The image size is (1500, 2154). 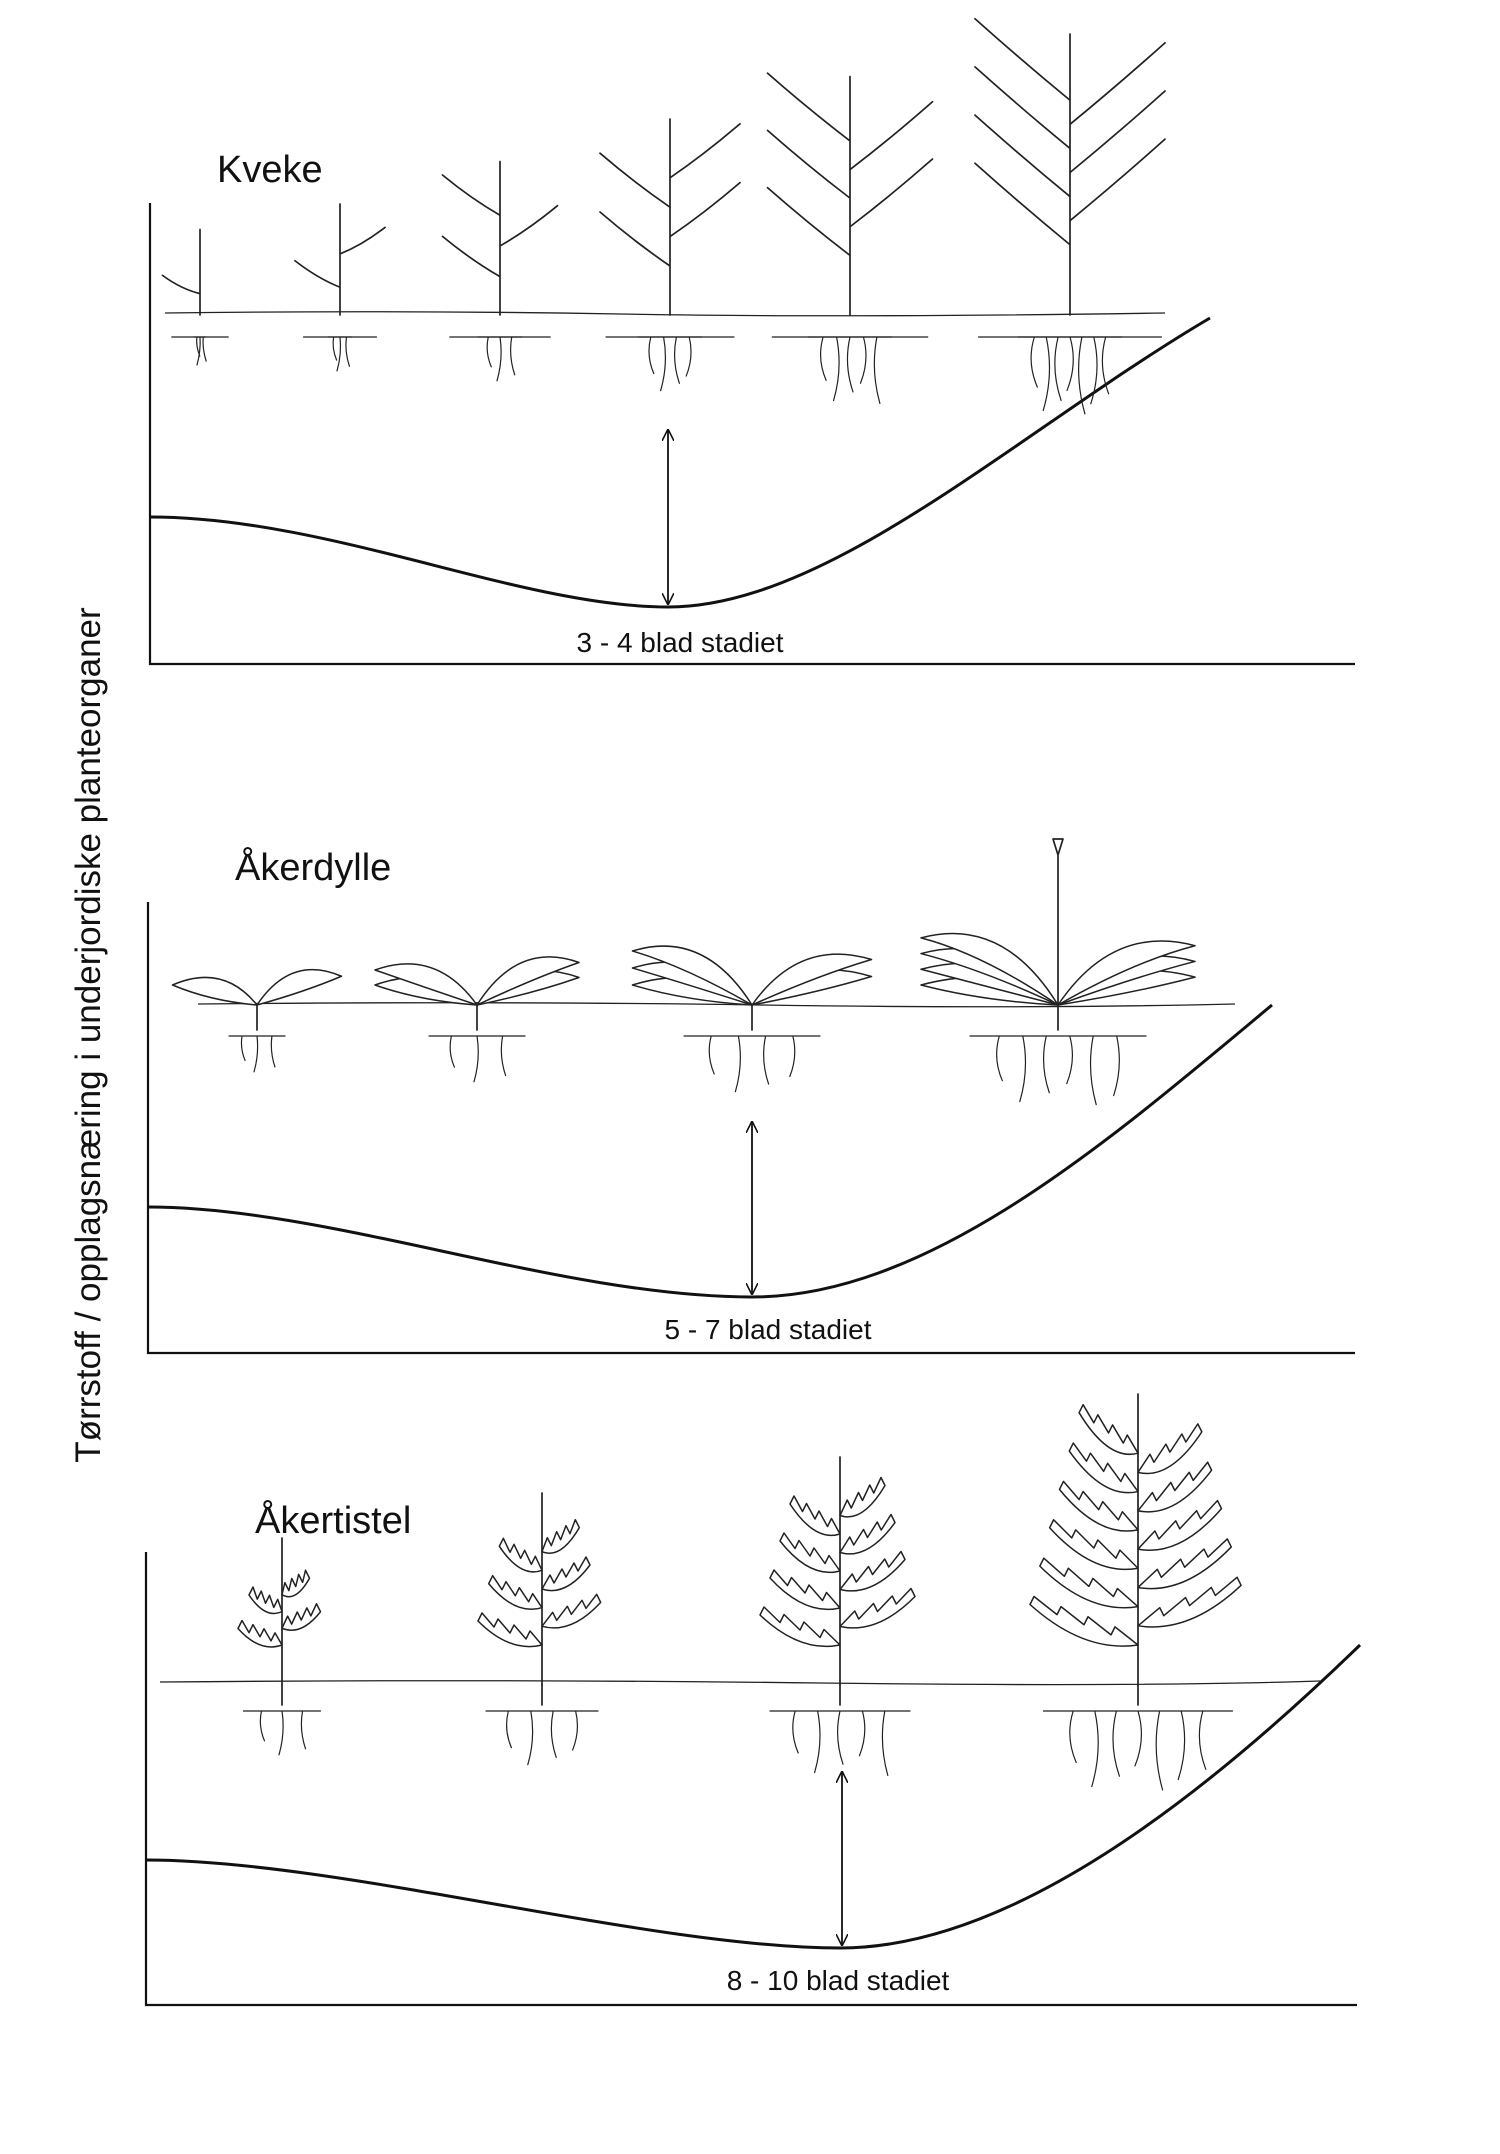 I want to click on stage-label: 3 - 4 blad stadiet, so click(x=679, y=642).